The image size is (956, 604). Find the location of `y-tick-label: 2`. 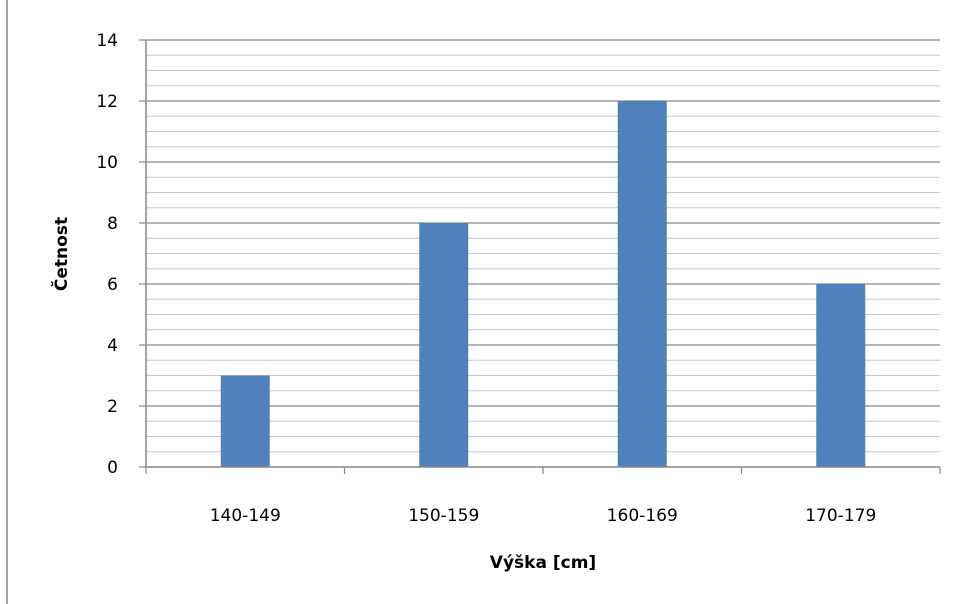

y-tick-label: 2 is located at coordinates (112, 407).